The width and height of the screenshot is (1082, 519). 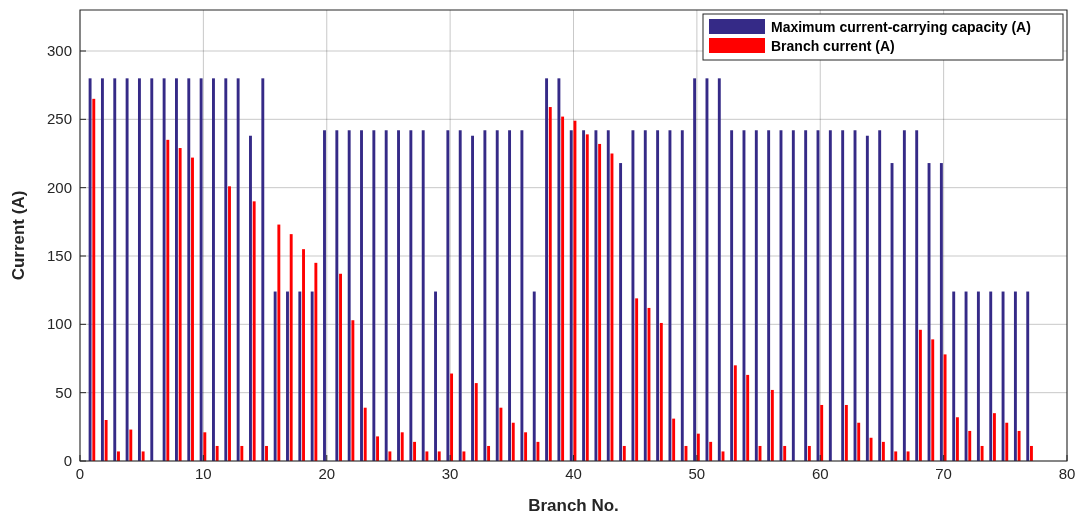 What do you see at coordinates (573, 473) in the screenshot?
I see `x-tick-label: 40` at bounding box center [573, 473].